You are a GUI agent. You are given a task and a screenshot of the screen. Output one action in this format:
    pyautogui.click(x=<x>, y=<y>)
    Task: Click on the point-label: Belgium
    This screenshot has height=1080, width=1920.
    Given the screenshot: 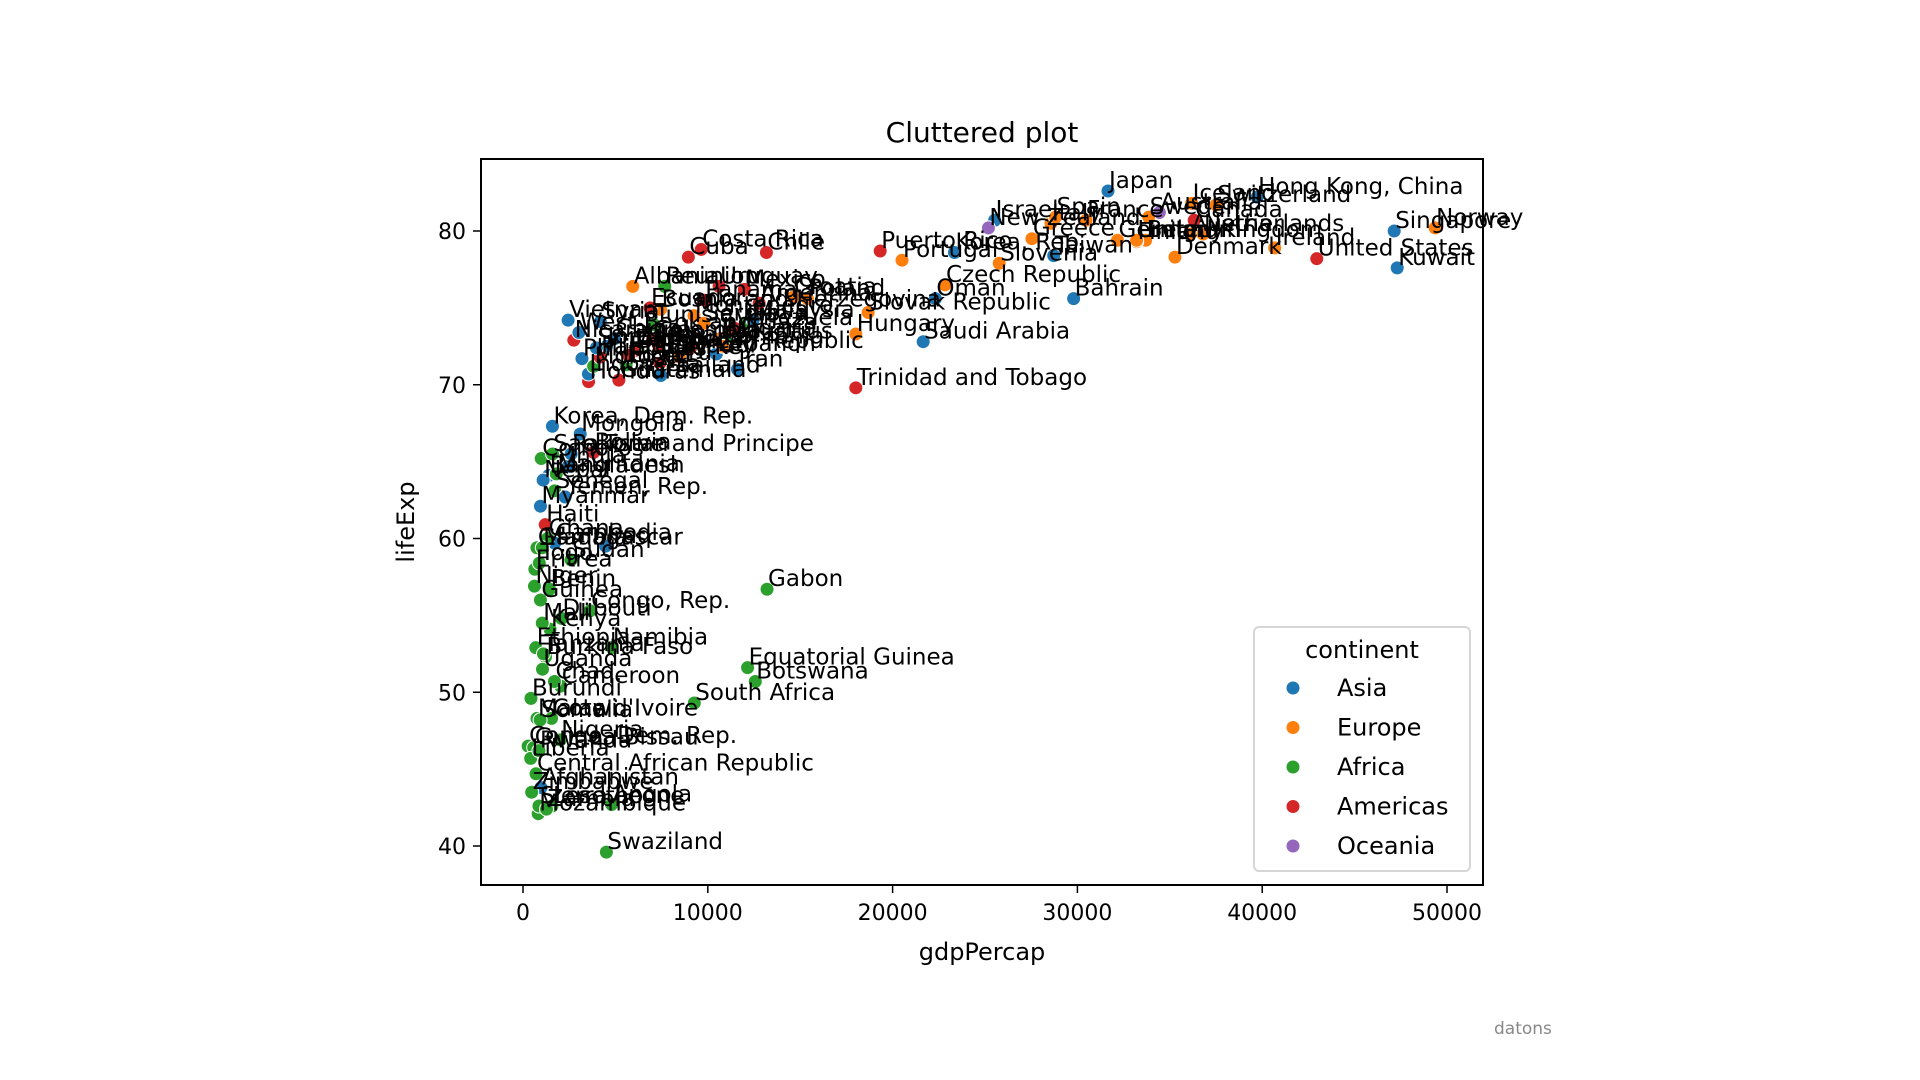 What is the action you would take?
    pyautogui.click(x=1194, y=230)
    